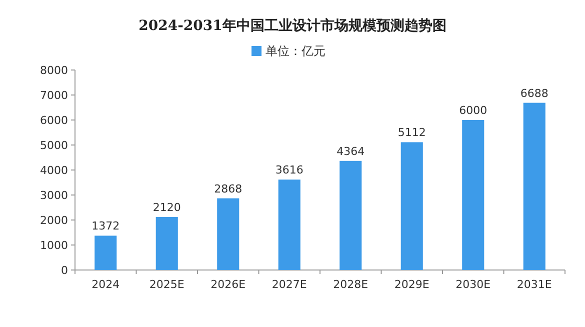 The width and height of the screenshot is (585, 327). What do you see at coordinates (64, 270) in the screenshot?
I see `y-tick-label: 0` at bounding box center [64, 270].